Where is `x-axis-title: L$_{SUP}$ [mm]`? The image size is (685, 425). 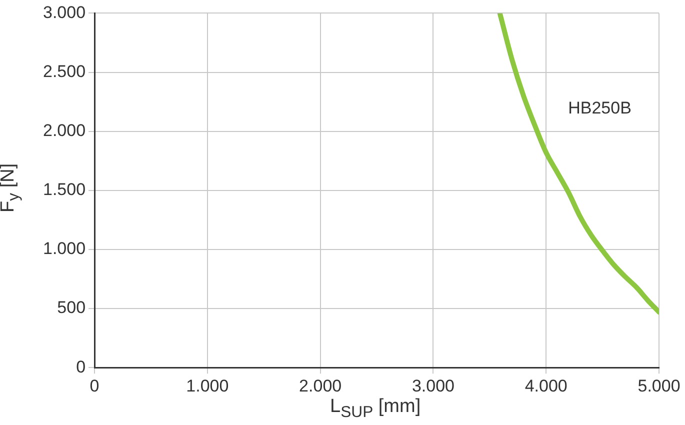 x-axis-title: L$_{SUP}$ [mm] is located at coordinates (375, 409).